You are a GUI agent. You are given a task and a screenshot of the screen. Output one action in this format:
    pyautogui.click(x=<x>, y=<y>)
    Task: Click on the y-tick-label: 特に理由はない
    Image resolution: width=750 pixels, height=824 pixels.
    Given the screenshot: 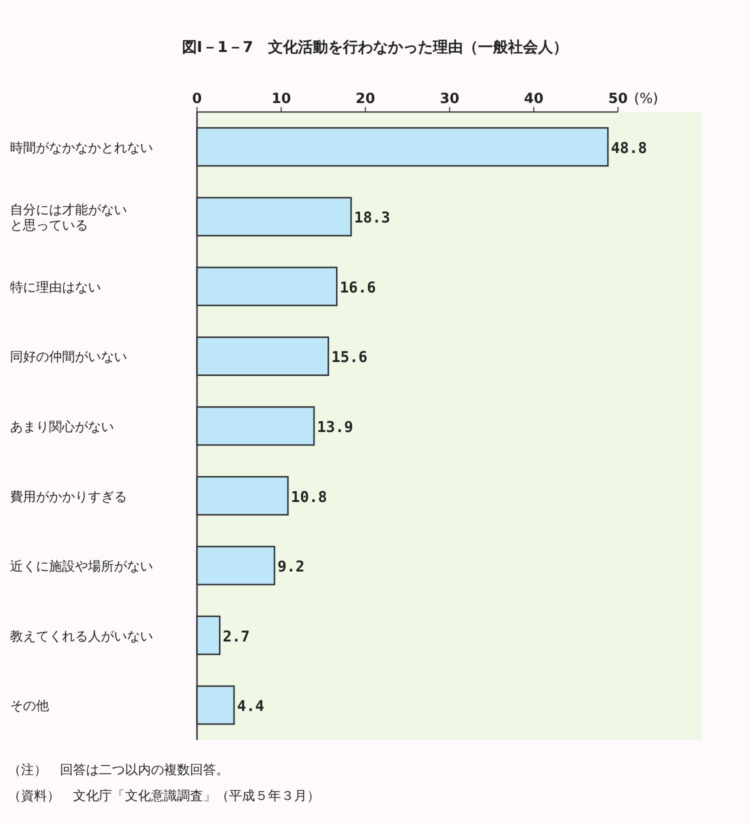 What is the action you would take?
    pyautogui.click(x=55, y=288)
    